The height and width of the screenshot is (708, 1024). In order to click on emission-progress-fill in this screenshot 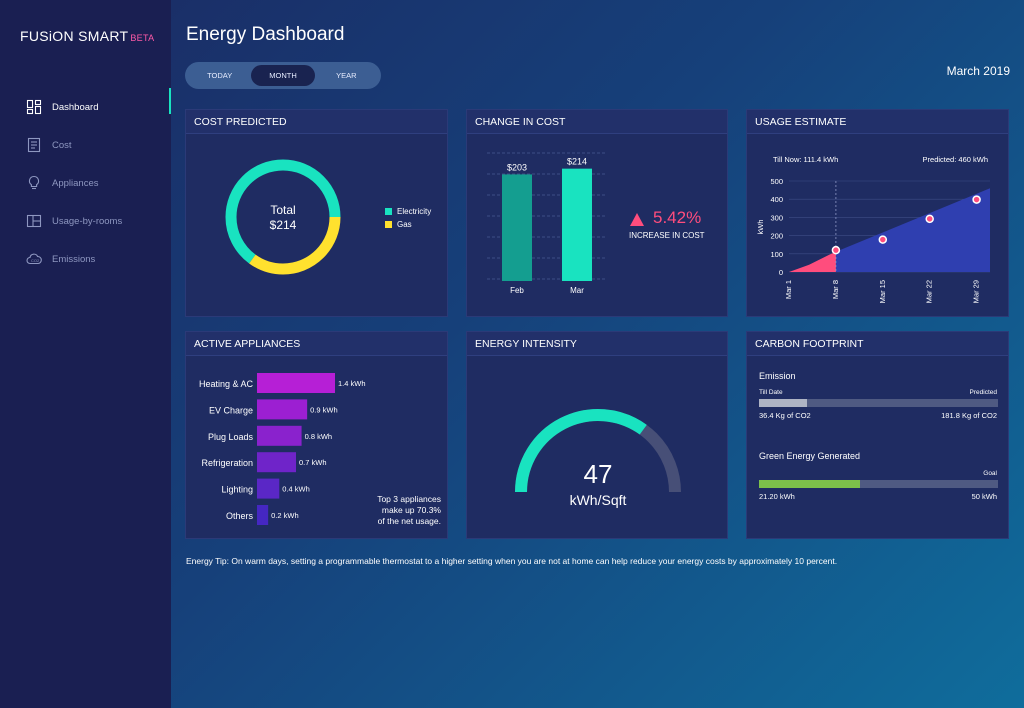, I will do `click(783, 403)`.